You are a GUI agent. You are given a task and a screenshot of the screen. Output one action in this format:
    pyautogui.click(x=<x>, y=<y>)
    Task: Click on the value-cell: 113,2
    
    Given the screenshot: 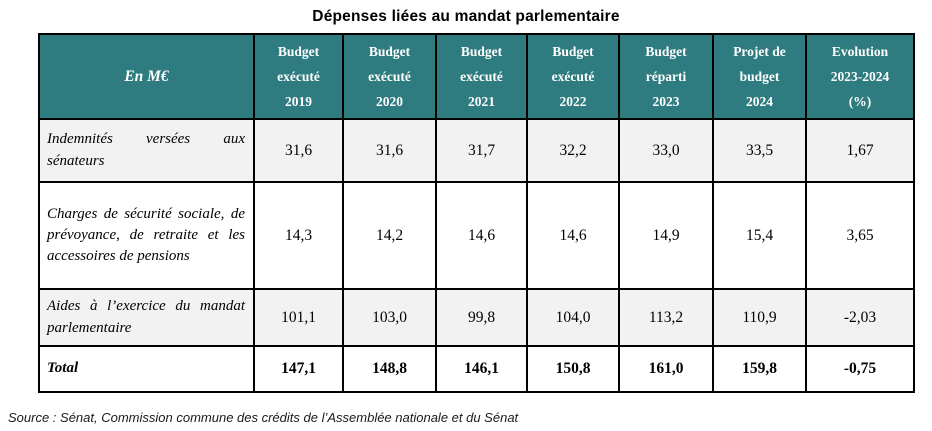 What is the action you would take?
    pyautogui.click(x=666, y=317)
    